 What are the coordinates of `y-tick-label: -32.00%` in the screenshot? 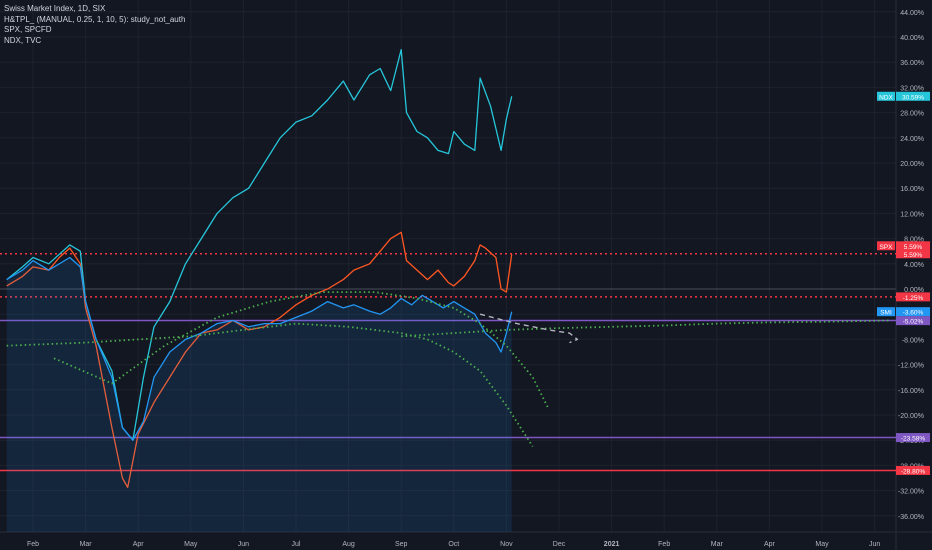 It's located at (911, 492).